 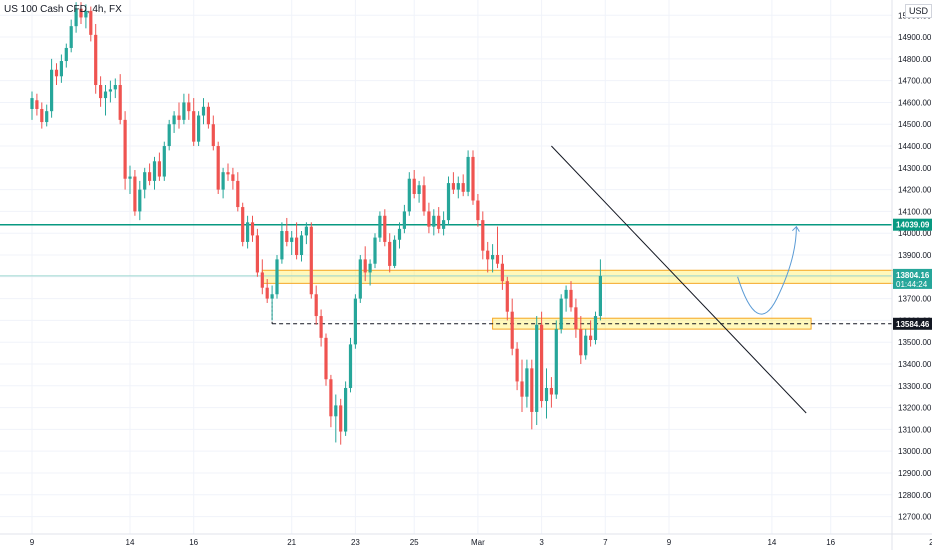 What do you see at coordinates (915, 342) in the screenshot?
I see `y-tick-label-8: 13500.00` at bounding box center [915, 342].